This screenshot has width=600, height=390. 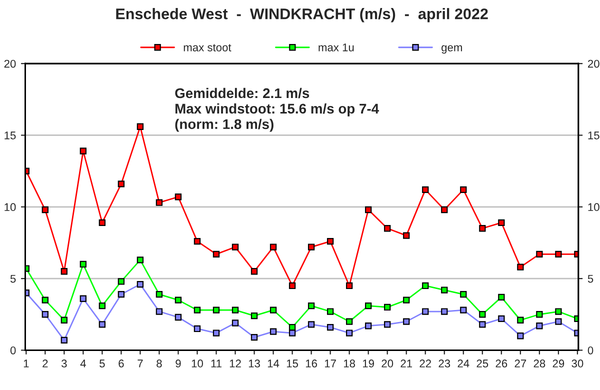 I want to click on legend-label: max stoot, so click(x=208, y=48).